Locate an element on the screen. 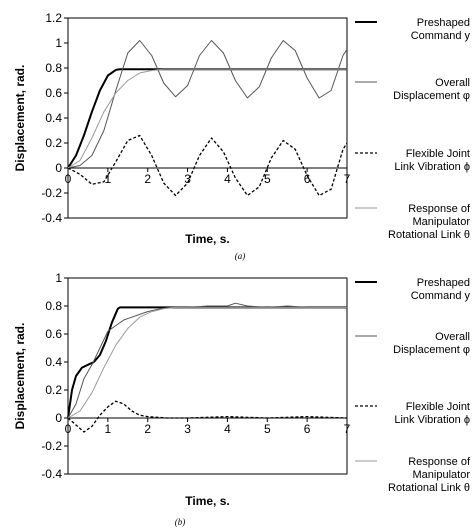  figure-caption: (b) is located at coordinates (180, 522).